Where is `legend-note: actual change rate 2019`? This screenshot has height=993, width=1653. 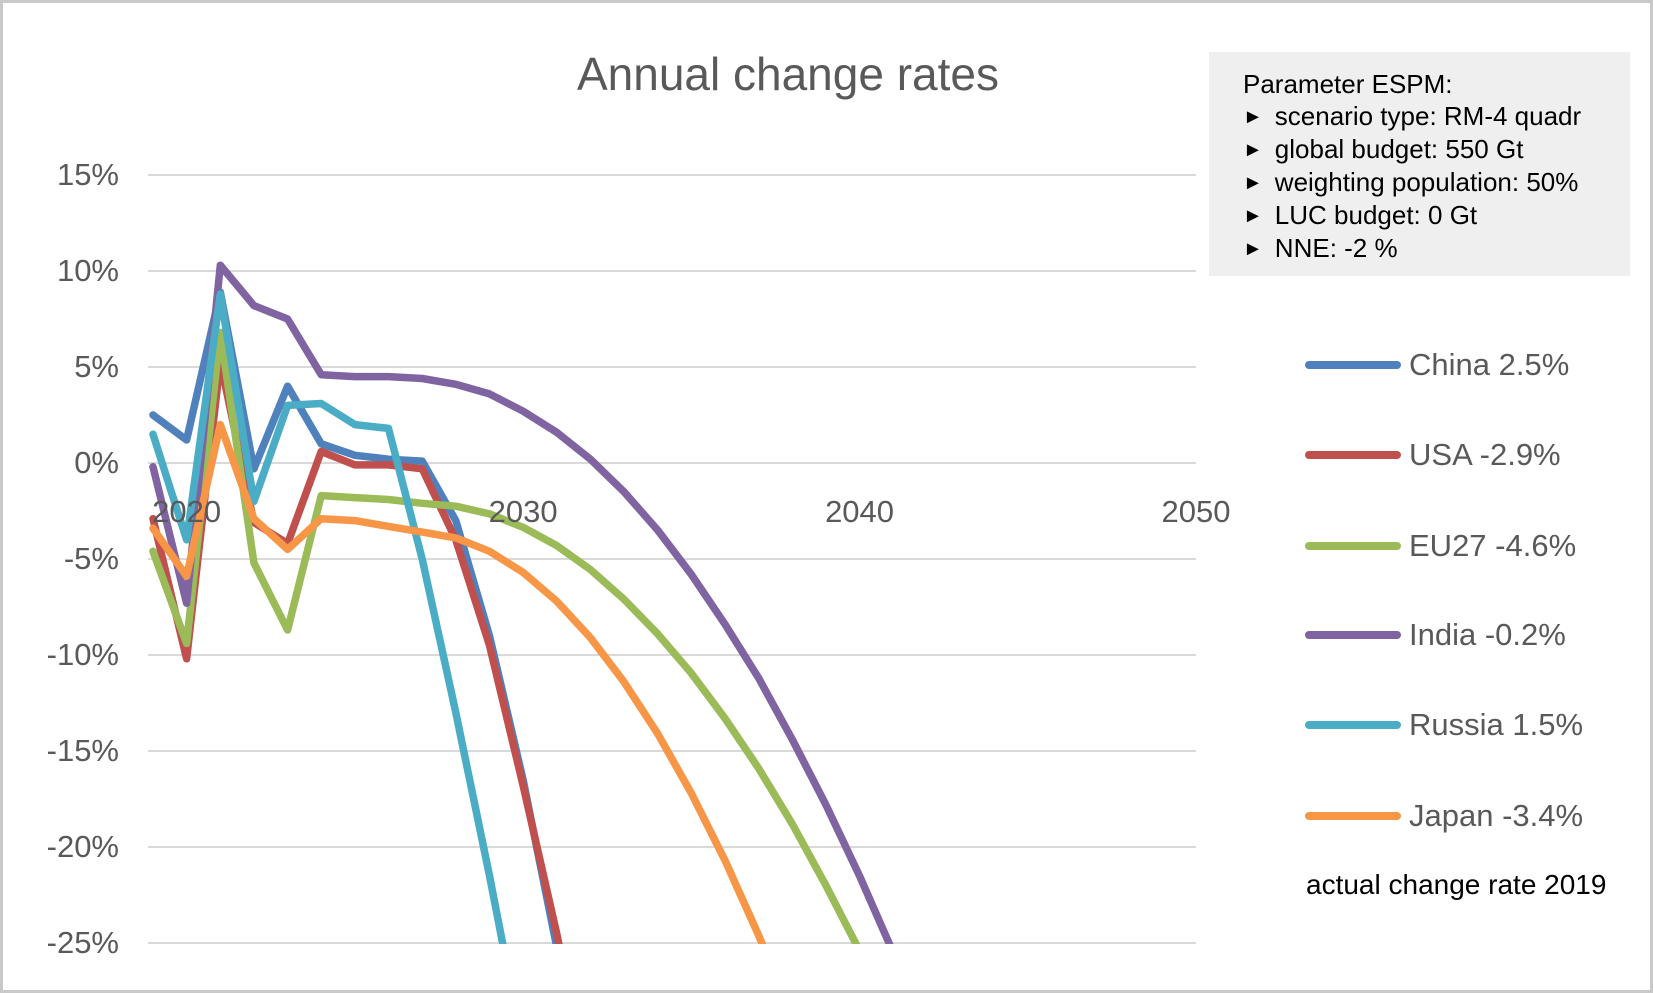 legend-note: actual change rate 2019 is located at coordinates (1456, 884).